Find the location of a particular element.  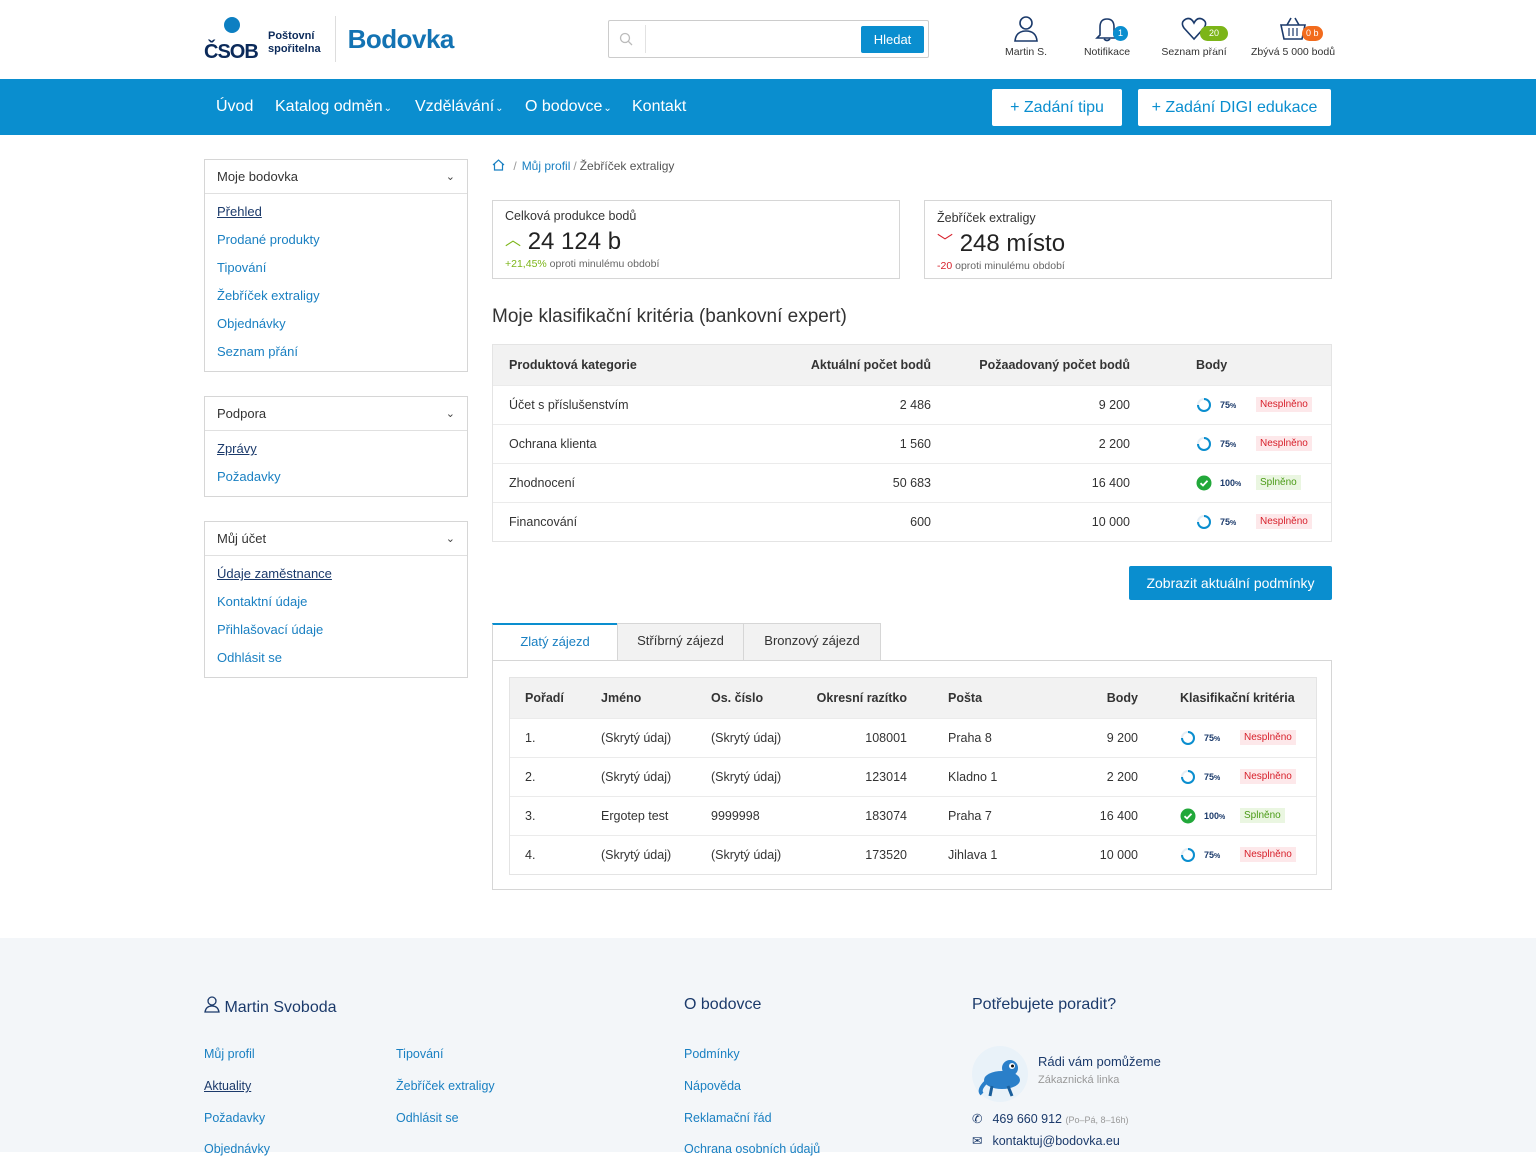

sidebar-item-zpravy: Zprávy is located at coordinates (237, 448).